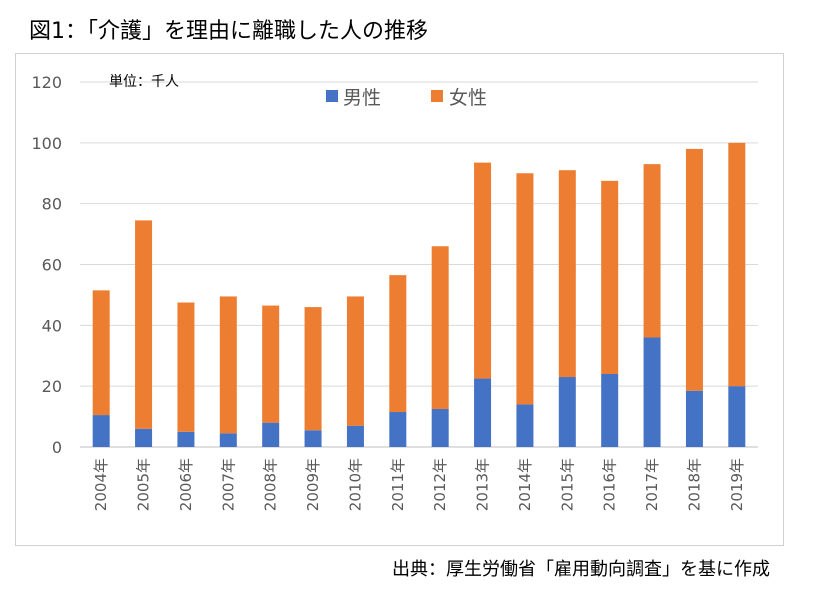 This screenshot has width=813, height=609. Describe the element at coordinates (525, 484) in the screenshot. I see `x-tick-label: 2014年` at that location.